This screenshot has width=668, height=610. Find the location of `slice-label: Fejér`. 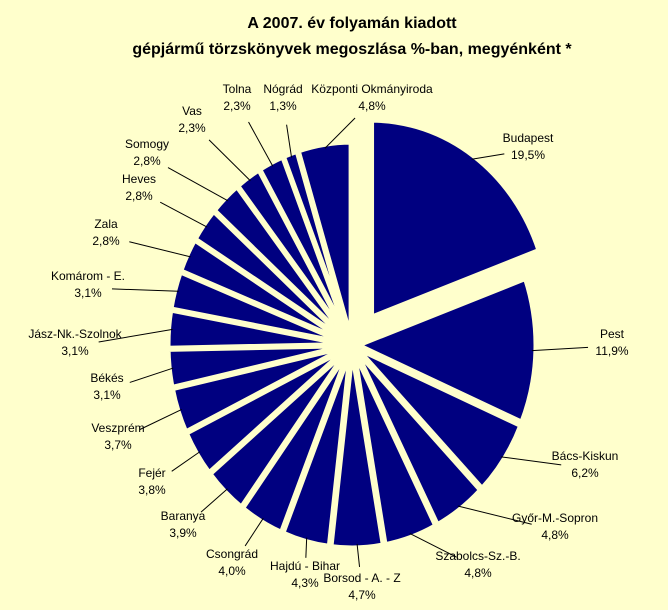

slice-label: Fejér is located at coordinates (151, 473).